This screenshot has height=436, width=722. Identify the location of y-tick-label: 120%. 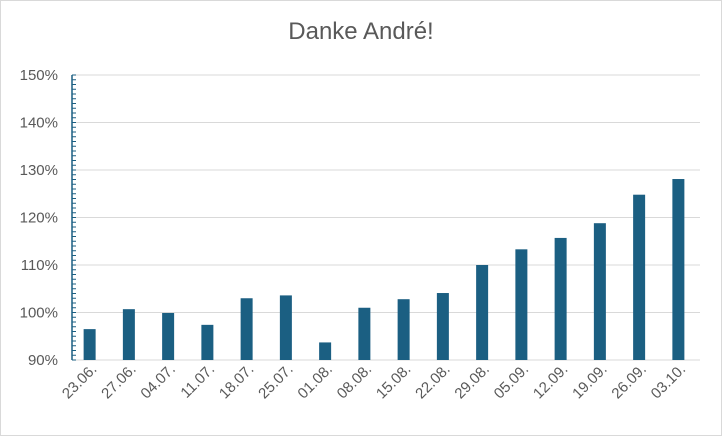
(39, 218).